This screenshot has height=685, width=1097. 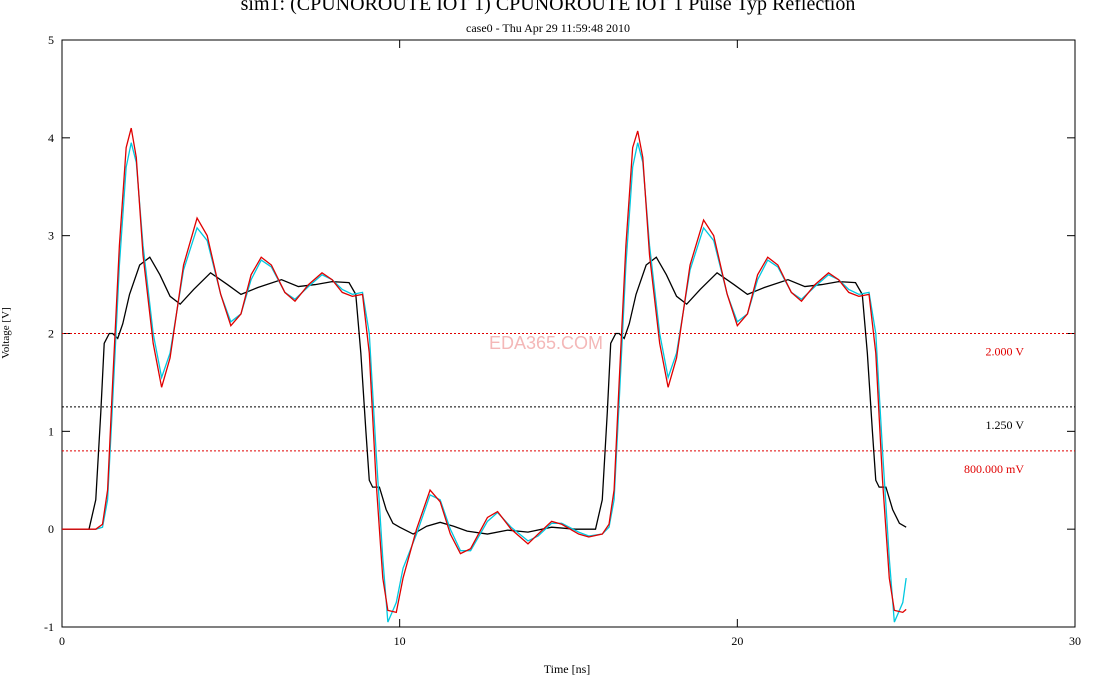 I want to click on chart-subtitle: case0 - Thu Apr 29 11:59:48 2010, so click(x=548, y=28).